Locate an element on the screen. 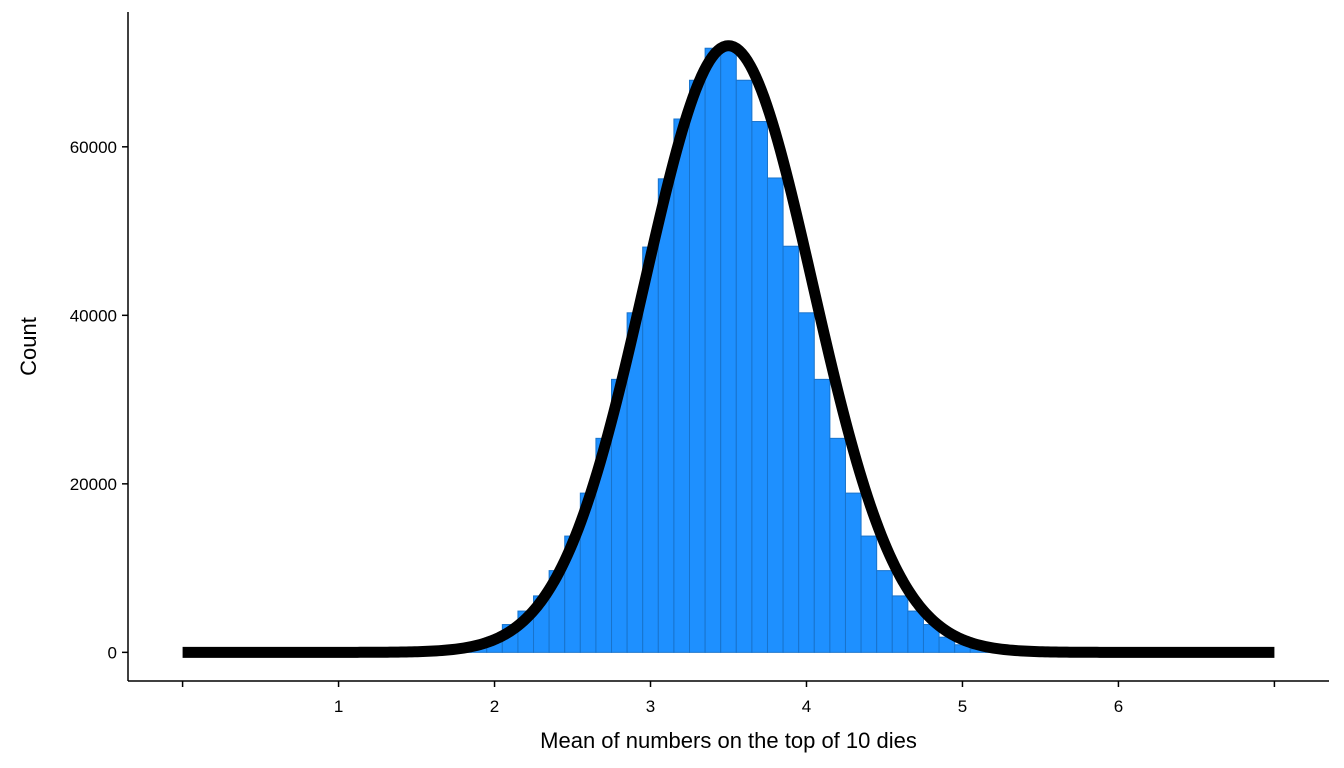 The image size is (1344, 768). y-axis-ticks: 0 20000 40000 60000 is located at coordinates (99, 400).